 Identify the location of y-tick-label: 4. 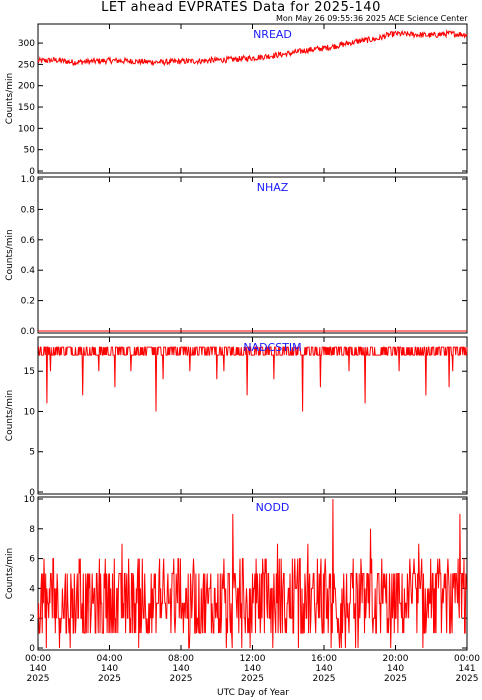
(32, 589).